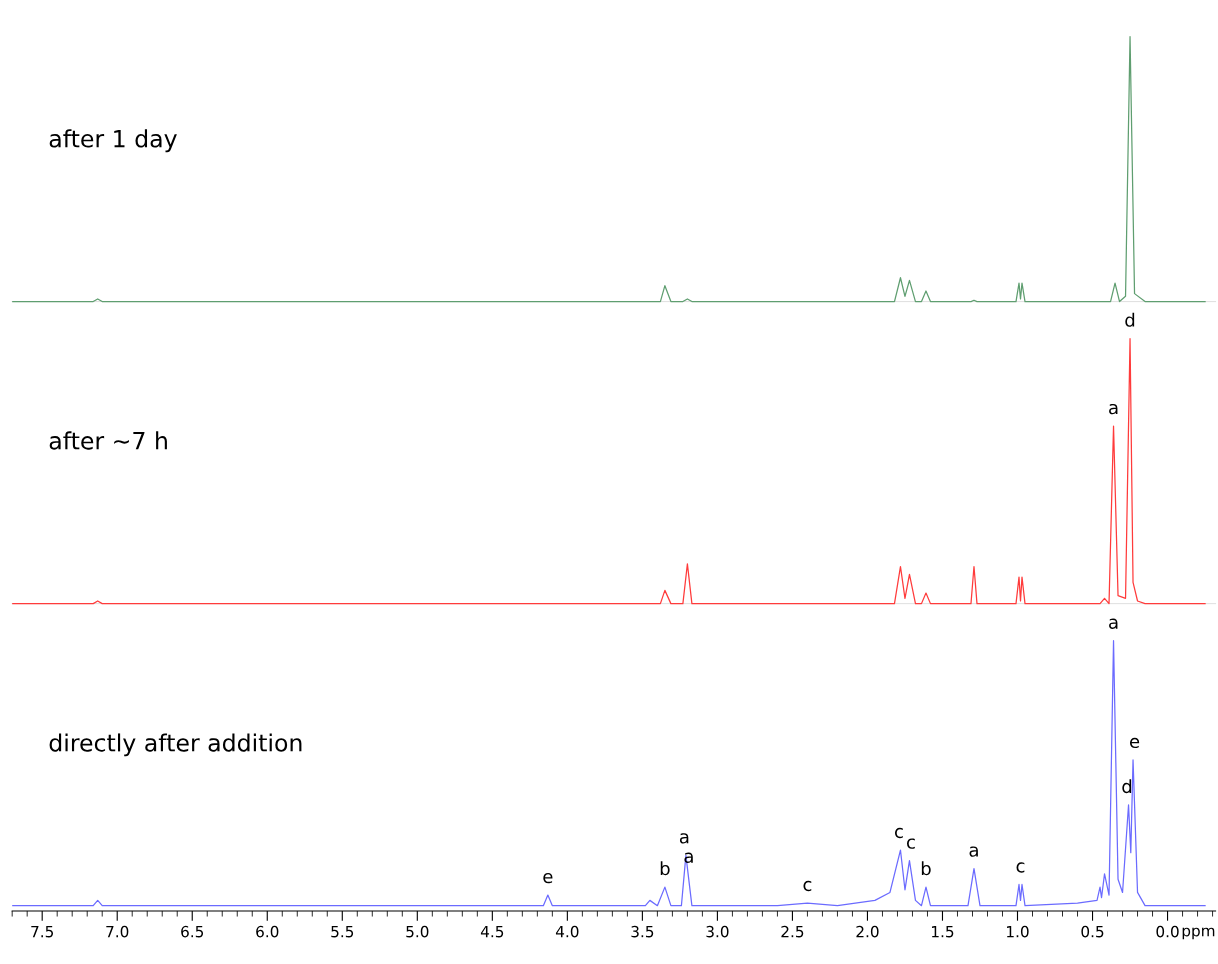 This screenshot has height=964, width=1218. What do you see at coordinates (1018, 931) in the screenshot?
I see `x-tick-label: 1.0` at bounding box center [1018, 931].